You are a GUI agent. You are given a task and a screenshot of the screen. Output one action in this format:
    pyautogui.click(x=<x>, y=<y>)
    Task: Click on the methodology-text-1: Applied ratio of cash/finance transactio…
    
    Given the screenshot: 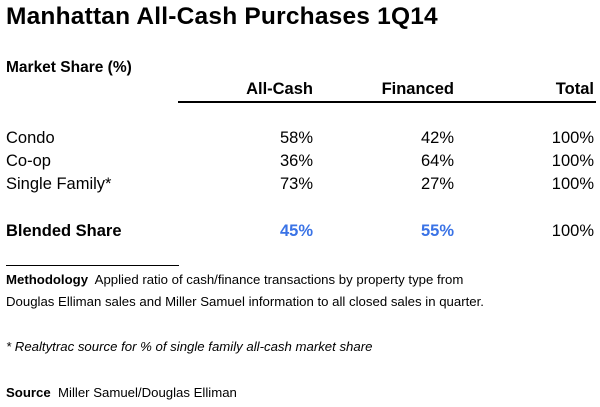 What is the action you would take?
    pyautogui.click(x=279, y=279)
    